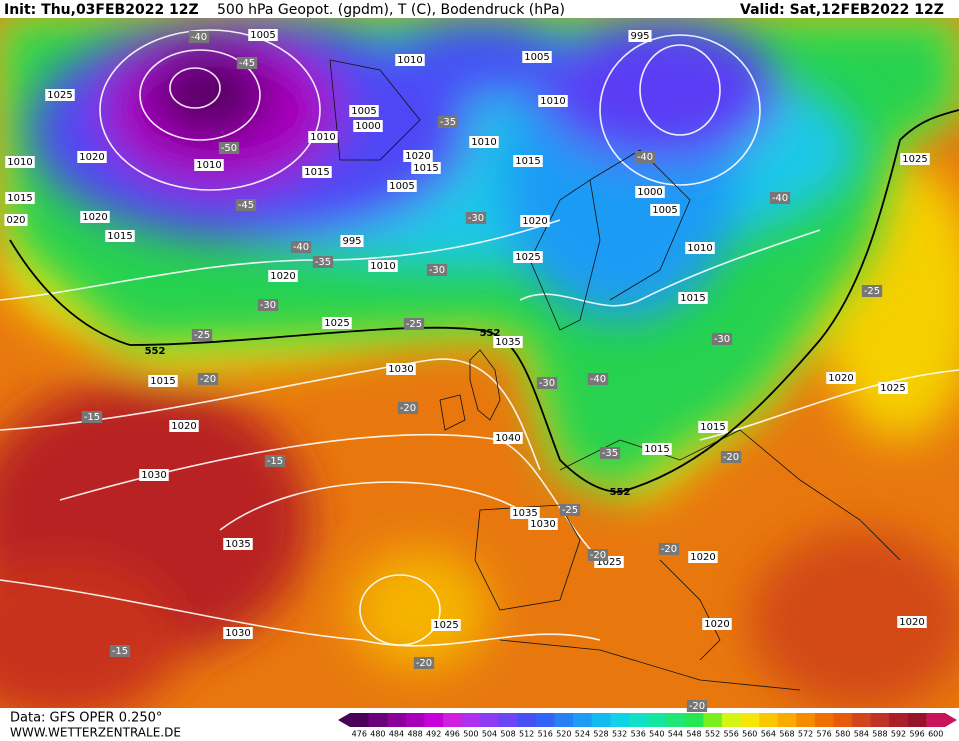 Image resolution: width=959 pixels, height=741 pixels. What do you see at coordinates (675, 734) in the screenshot?
I see `colorbar-label: 544` at bounding box center [675, 734].